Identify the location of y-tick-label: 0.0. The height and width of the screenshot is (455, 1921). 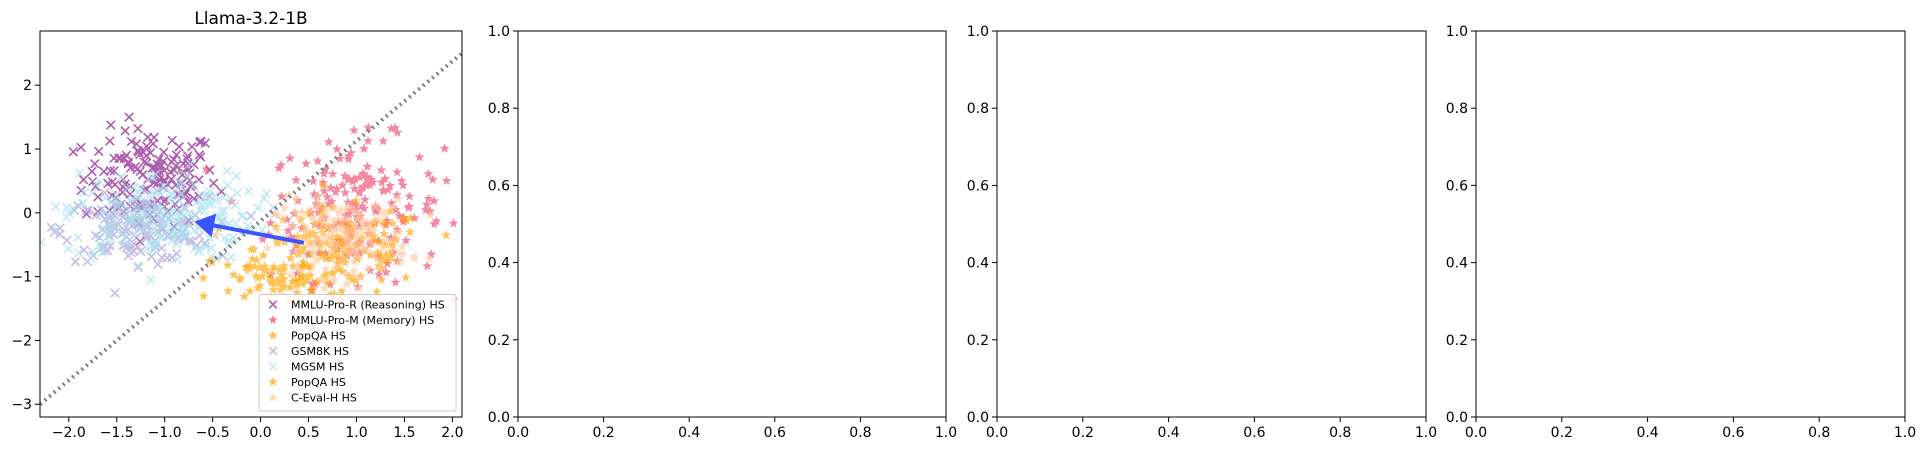
(1457, 418).